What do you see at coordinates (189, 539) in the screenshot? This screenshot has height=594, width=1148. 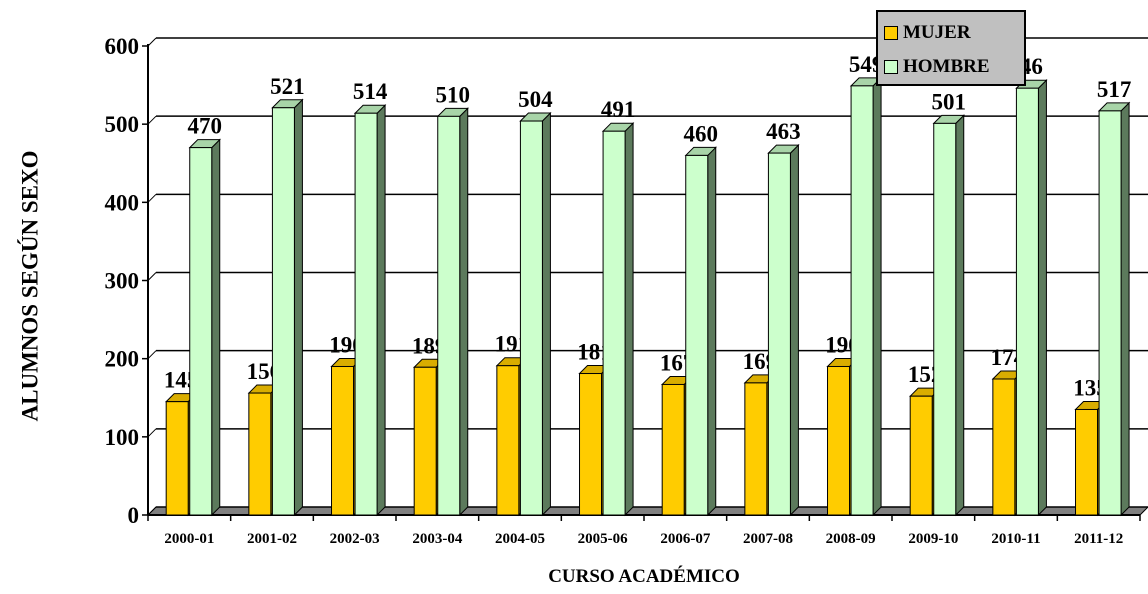 I see `x-tick-label: 2000-01` at bounding box center [189, 539].